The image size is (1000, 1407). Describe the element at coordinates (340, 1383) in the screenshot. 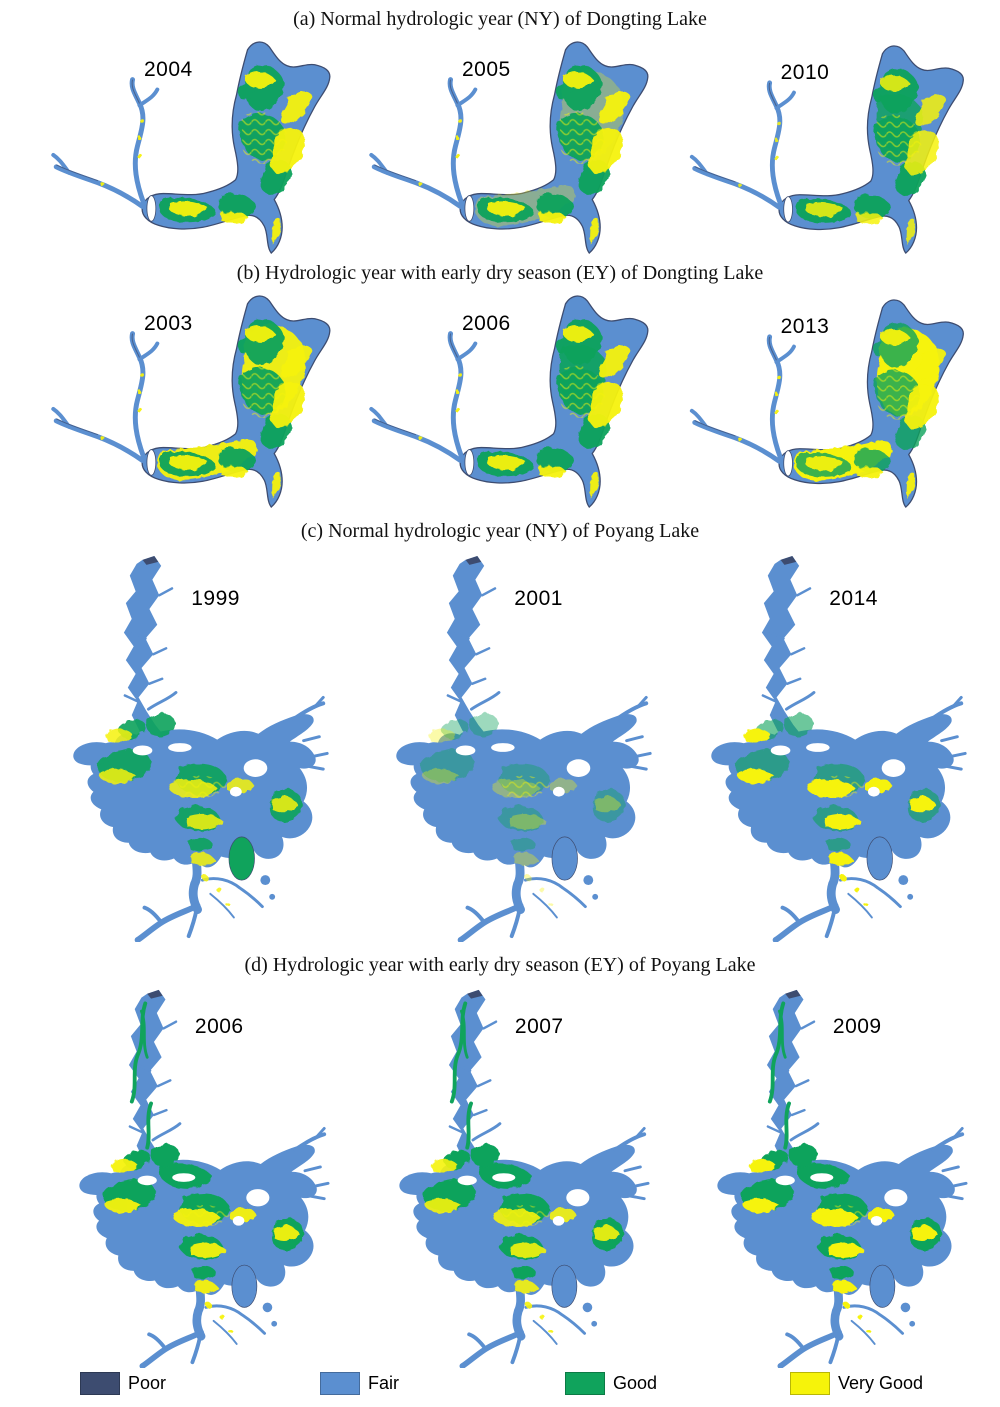

I see `legend-swatch-fair` at that location.